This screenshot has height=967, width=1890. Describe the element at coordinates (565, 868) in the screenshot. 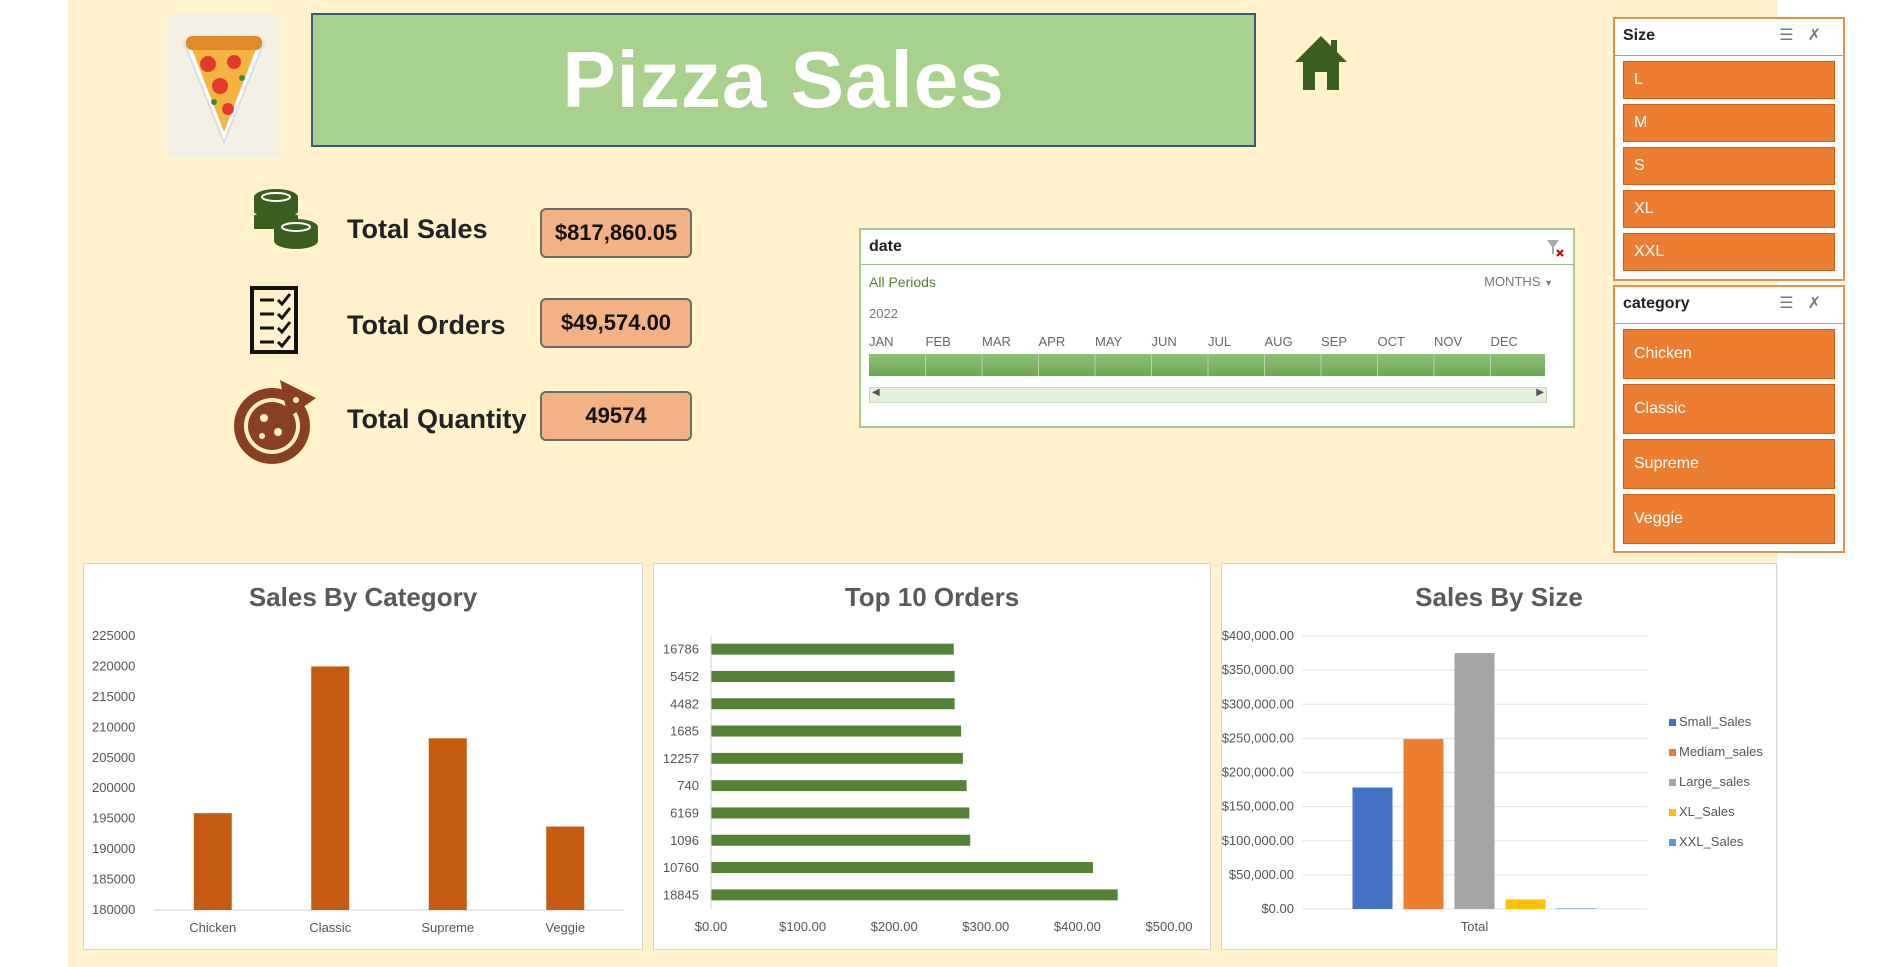

I see `bar-veggie` at that location.